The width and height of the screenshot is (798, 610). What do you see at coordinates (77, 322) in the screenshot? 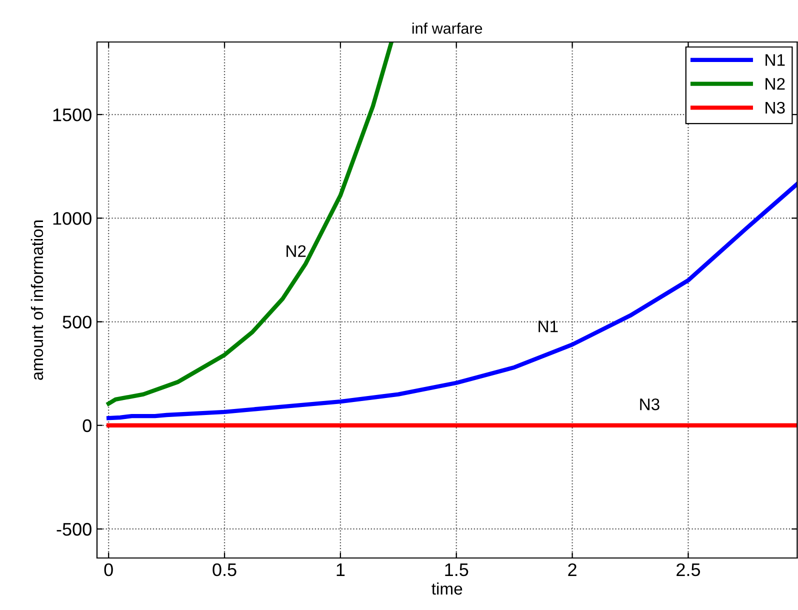
I see `y-tick-label: 500` at bounding box center [77, 322].